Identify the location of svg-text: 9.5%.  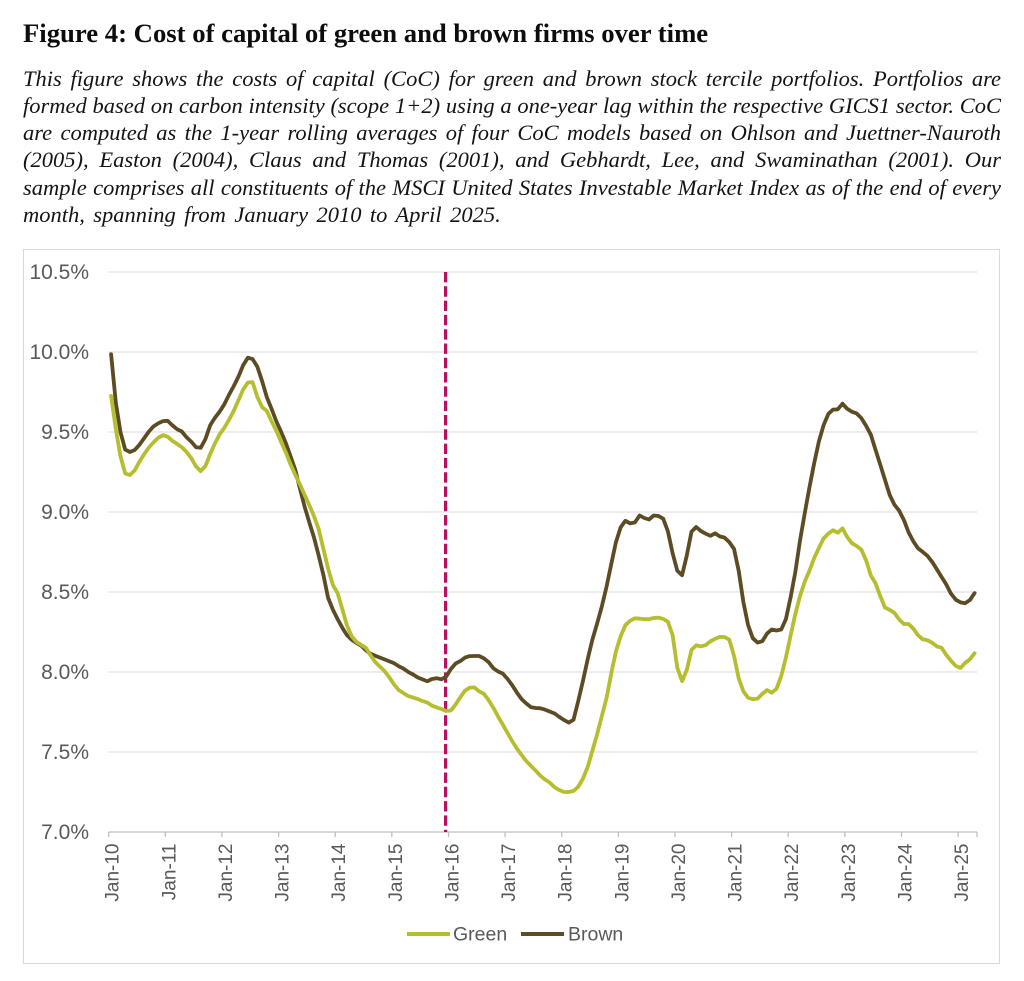
(65, 432).